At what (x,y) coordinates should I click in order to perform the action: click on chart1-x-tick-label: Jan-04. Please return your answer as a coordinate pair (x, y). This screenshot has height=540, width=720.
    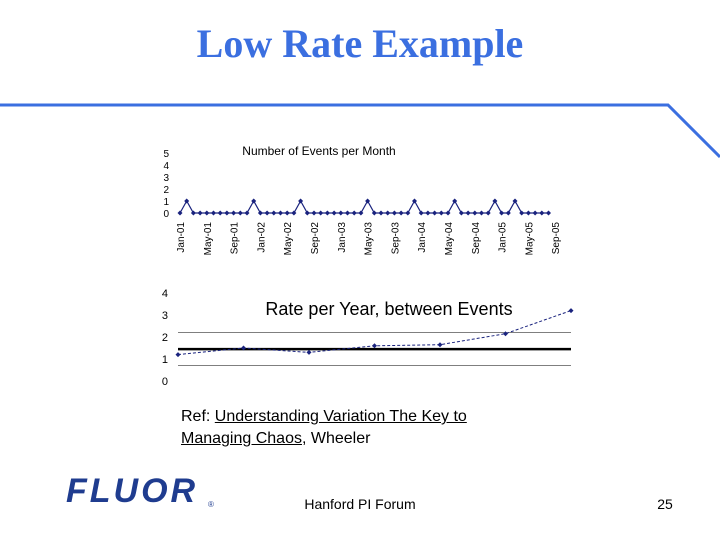
    Looking at the image, I should click on (422, 237).